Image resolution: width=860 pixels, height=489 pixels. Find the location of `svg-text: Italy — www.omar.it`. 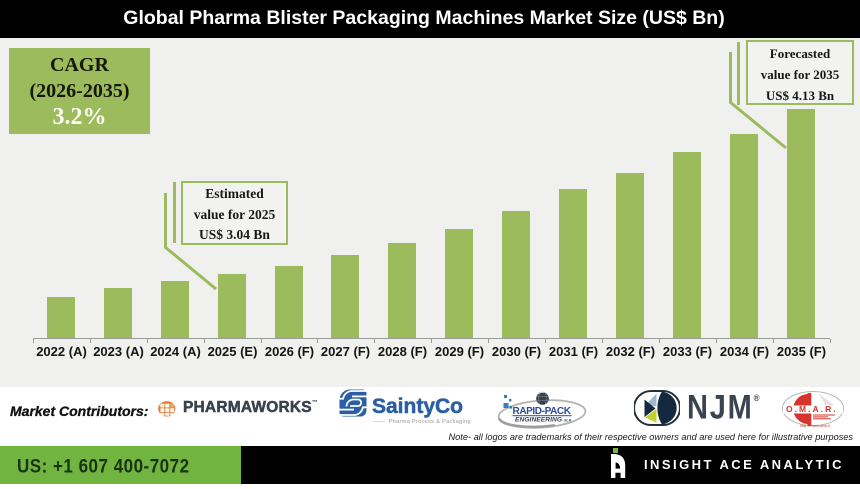

svg-text: Italy — www.omar.it is located at coordinates (815, 426).